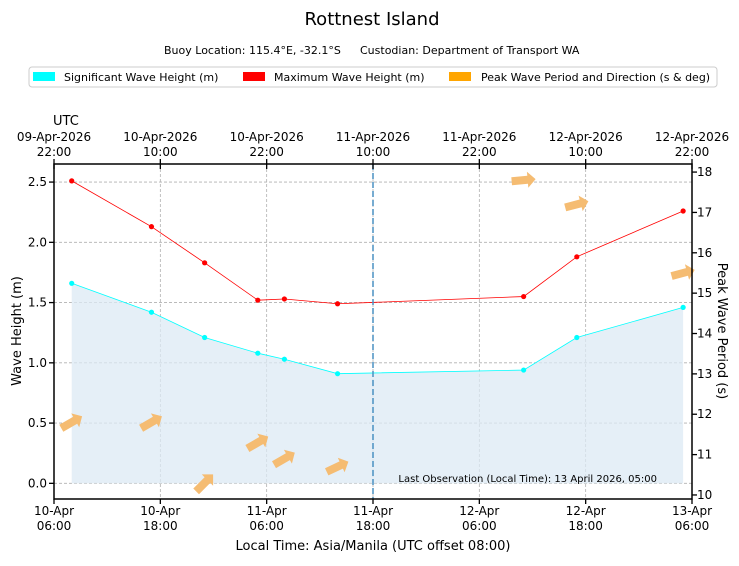 The width and height of the screenshot is (739, 566). Describe the element at coordinates (37, 303) in the screenshot. I see `y-tick-label-left: 1.5` at that location.